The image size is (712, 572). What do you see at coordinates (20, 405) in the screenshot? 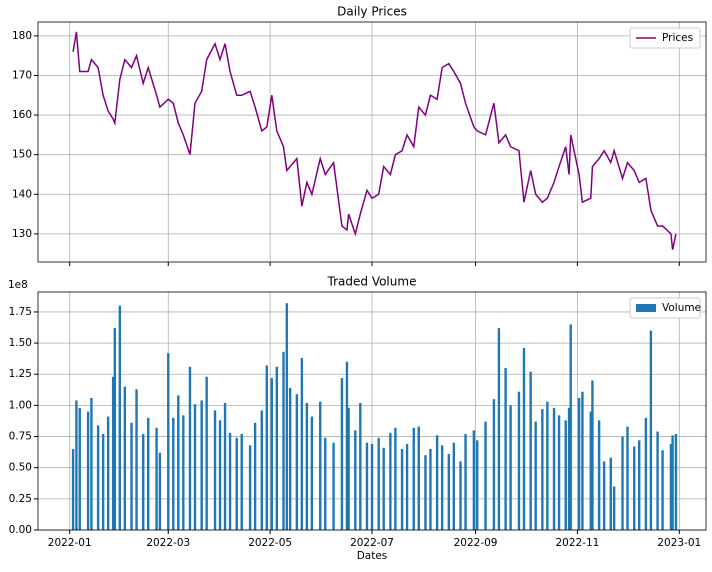
I see `y-tick-label: 1.00` at bounding box center [20, 405].